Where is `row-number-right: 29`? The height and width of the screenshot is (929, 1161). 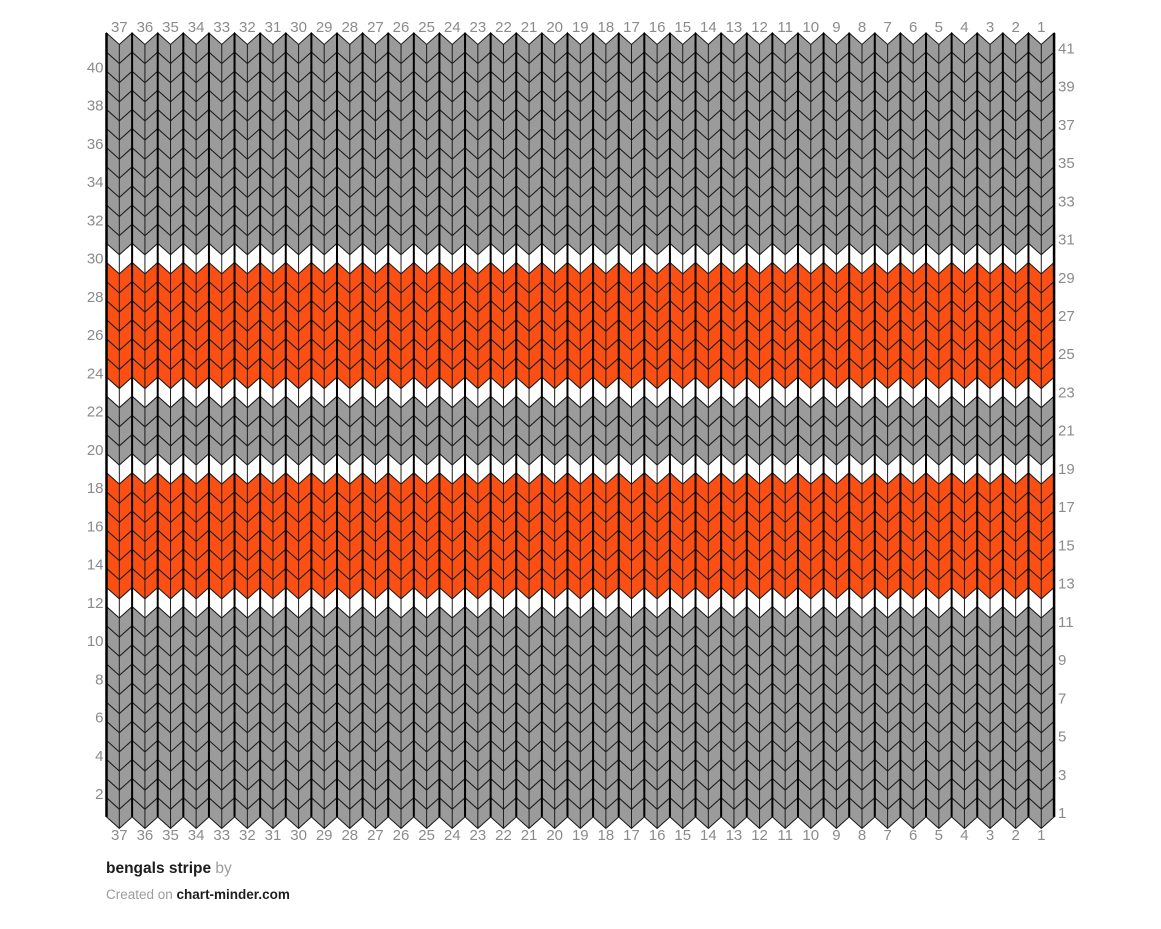 row-number-right: 29 is located at coordinates (1066, 278).